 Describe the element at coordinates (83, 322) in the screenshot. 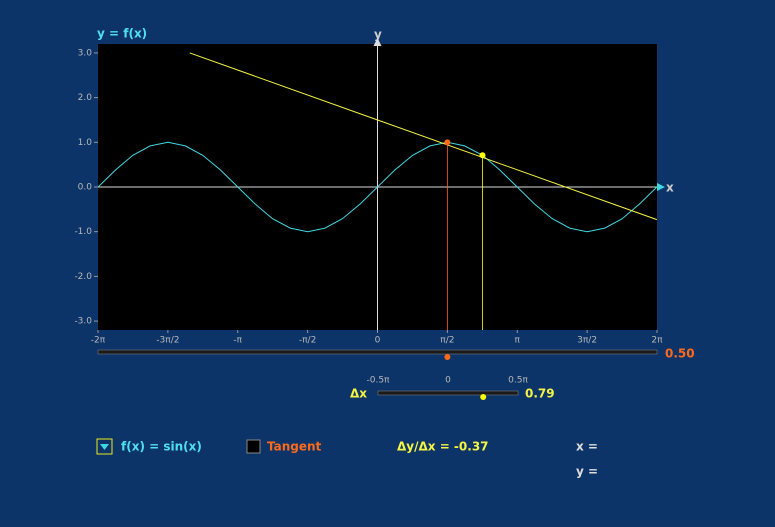

I see `y-tick-label: -3.0` at that location.